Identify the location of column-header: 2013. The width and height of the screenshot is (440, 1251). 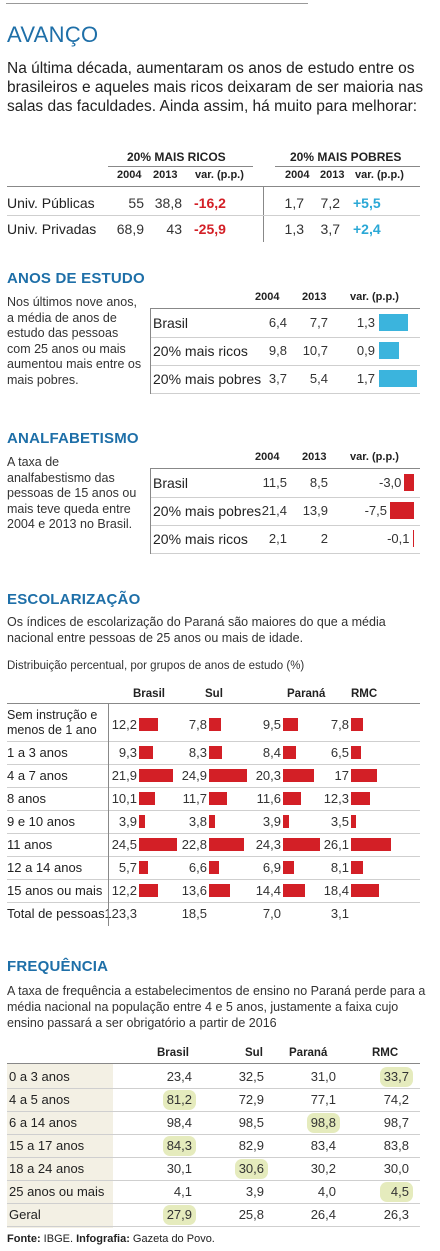
(314, 457).